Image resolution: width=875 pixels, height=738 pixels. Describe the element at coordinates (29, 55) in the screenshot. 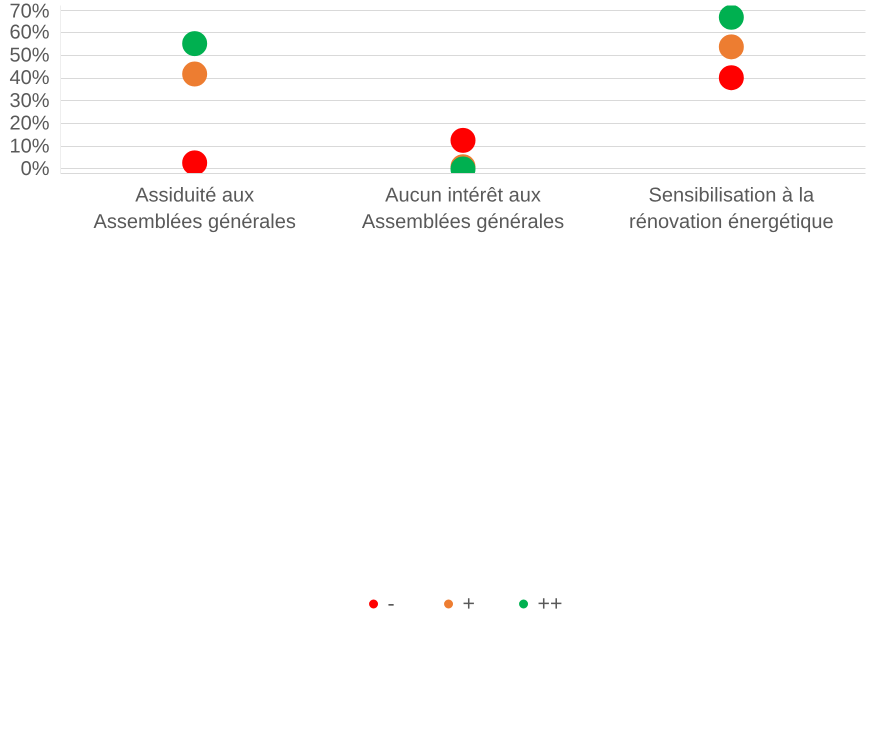

I see `y-tick-label: 50%` at that location.